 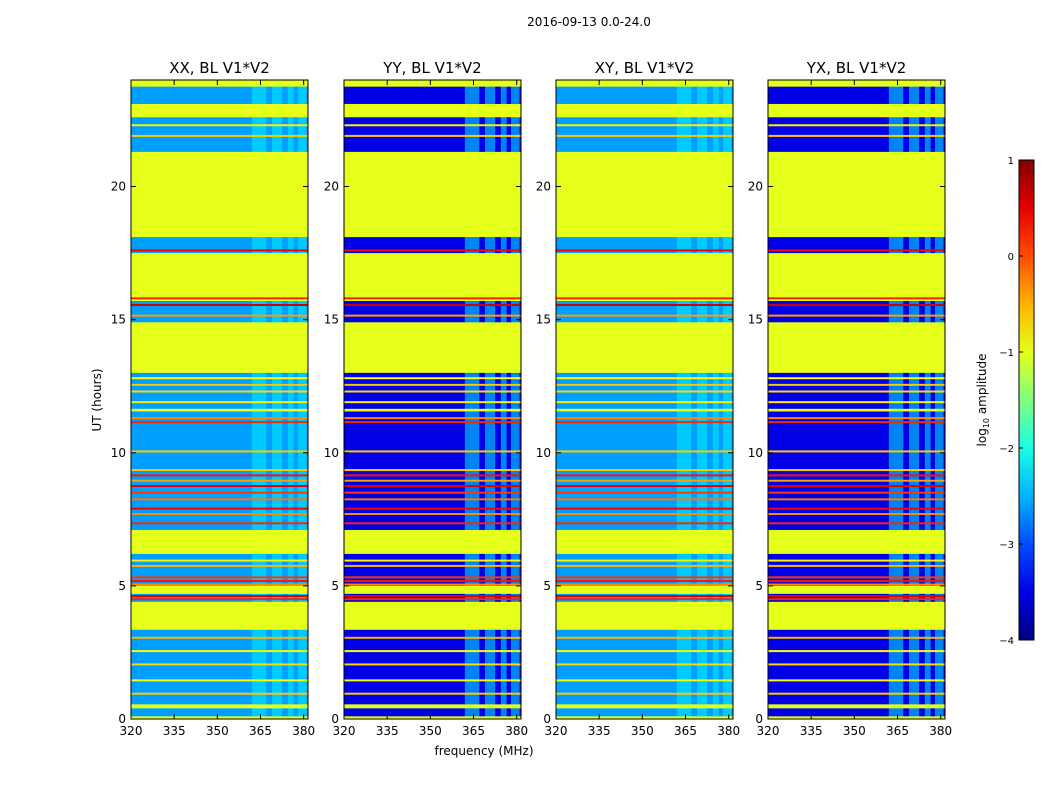 I want to click on colorbar-gradient, so click(x=1026, y=400).